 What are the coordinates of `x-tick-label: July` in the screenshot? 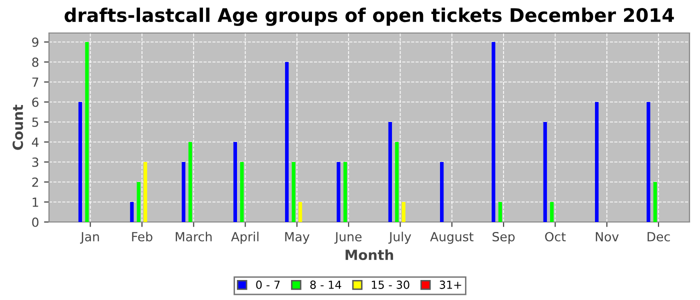 It's located at (400, 238).